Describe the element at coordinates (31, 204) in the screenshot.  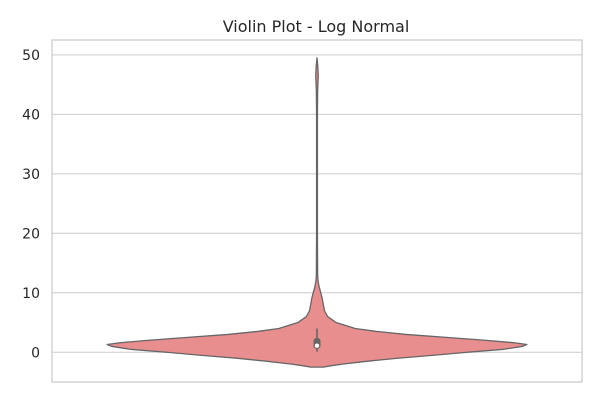
I see `y-axis-ticks: 0 10 20 30 40 50` at that location.